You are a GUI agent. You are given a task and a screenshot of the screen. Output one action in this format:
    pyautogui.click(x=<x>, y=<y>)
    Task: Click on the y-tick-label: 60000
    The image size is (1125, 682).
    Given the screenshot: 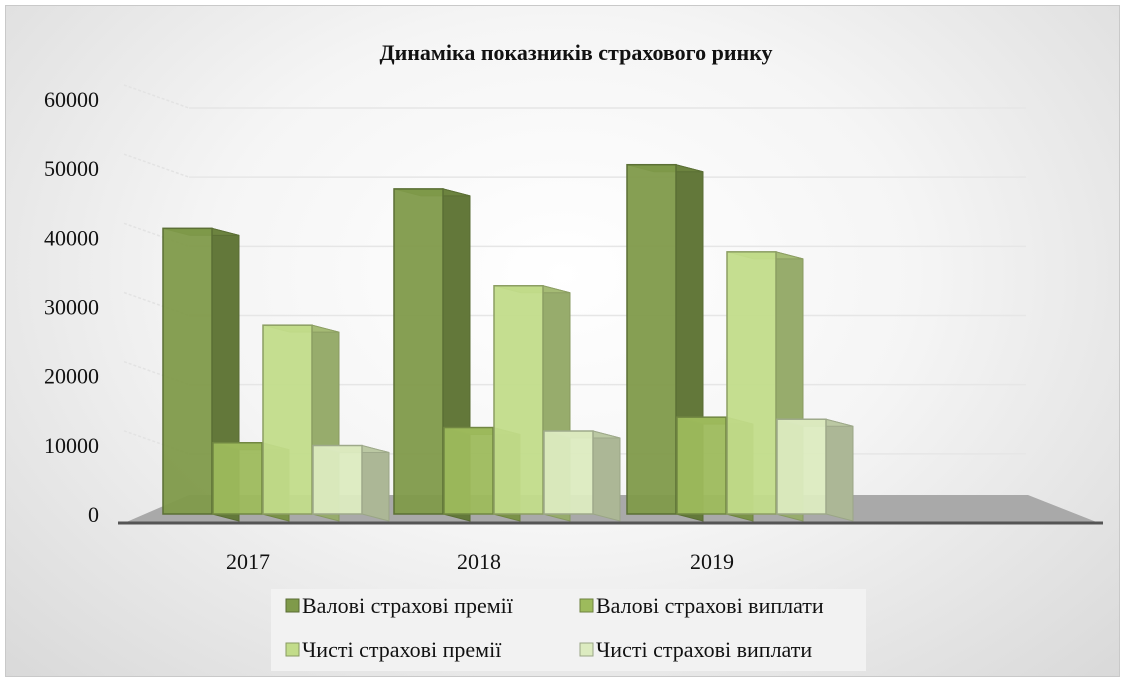 What is the action you would take?
    pyautogui.click(x=71, y=99)
    